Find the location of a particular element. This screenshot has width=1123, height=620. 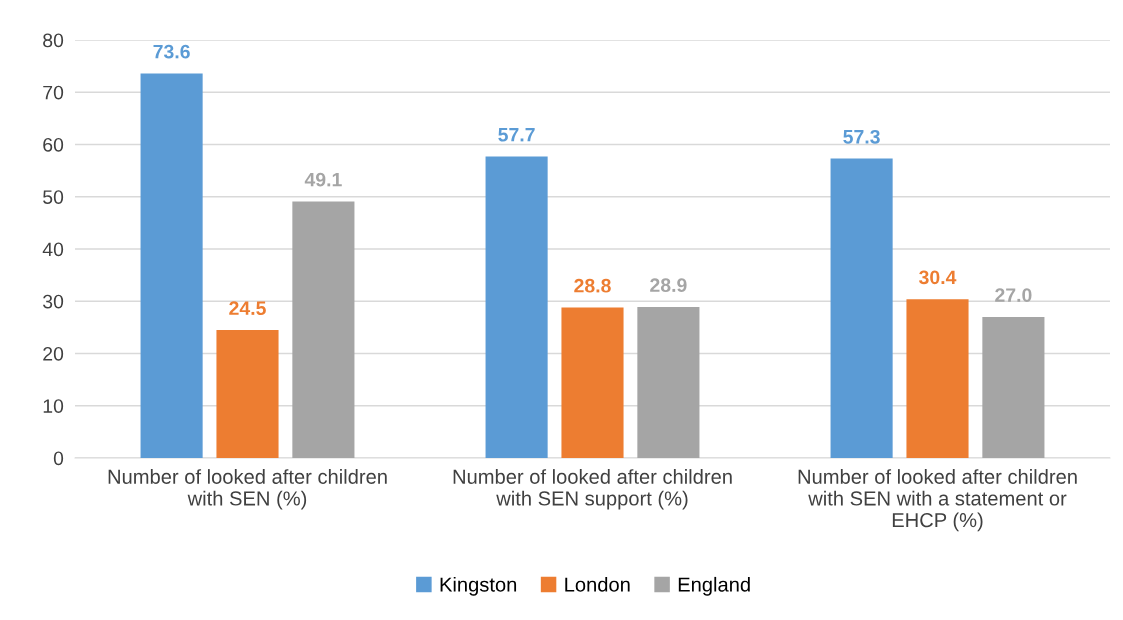

y-tick-label: 80 is located at coordinates (53, 40).